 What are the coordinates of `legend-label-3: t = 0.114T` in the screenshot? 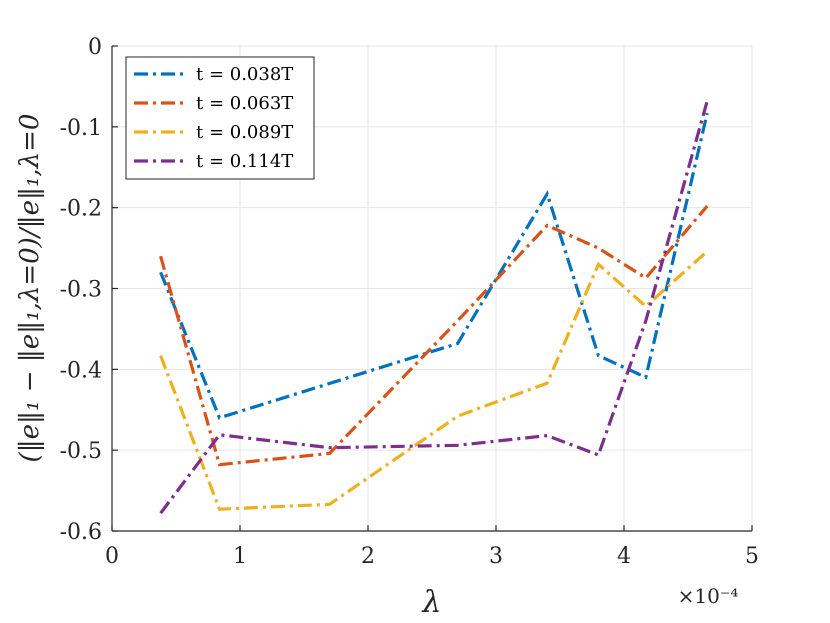 It's located at (244, 161).